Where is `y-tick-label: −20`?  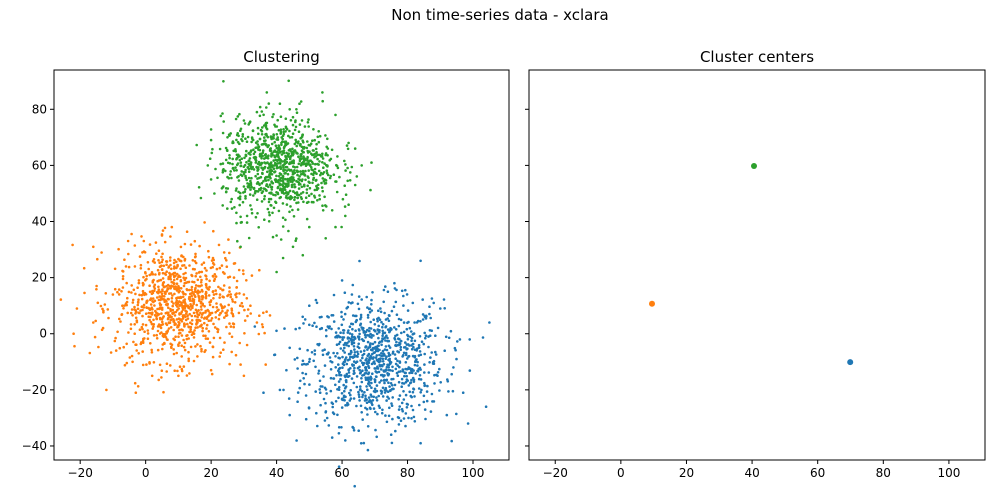 y-tick-label: −20 is located at coordinates (34, 390).